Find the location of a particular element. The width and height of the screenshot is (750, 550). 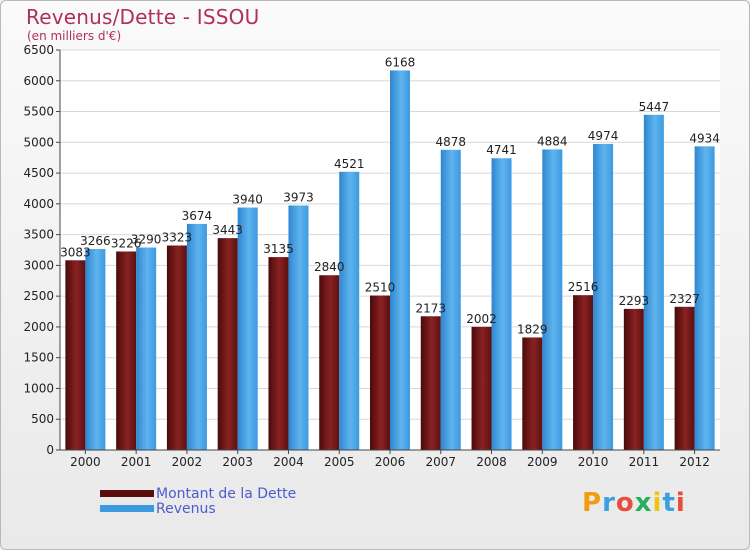

data-label-debt: 1829 is located at coordinates (532, 329).